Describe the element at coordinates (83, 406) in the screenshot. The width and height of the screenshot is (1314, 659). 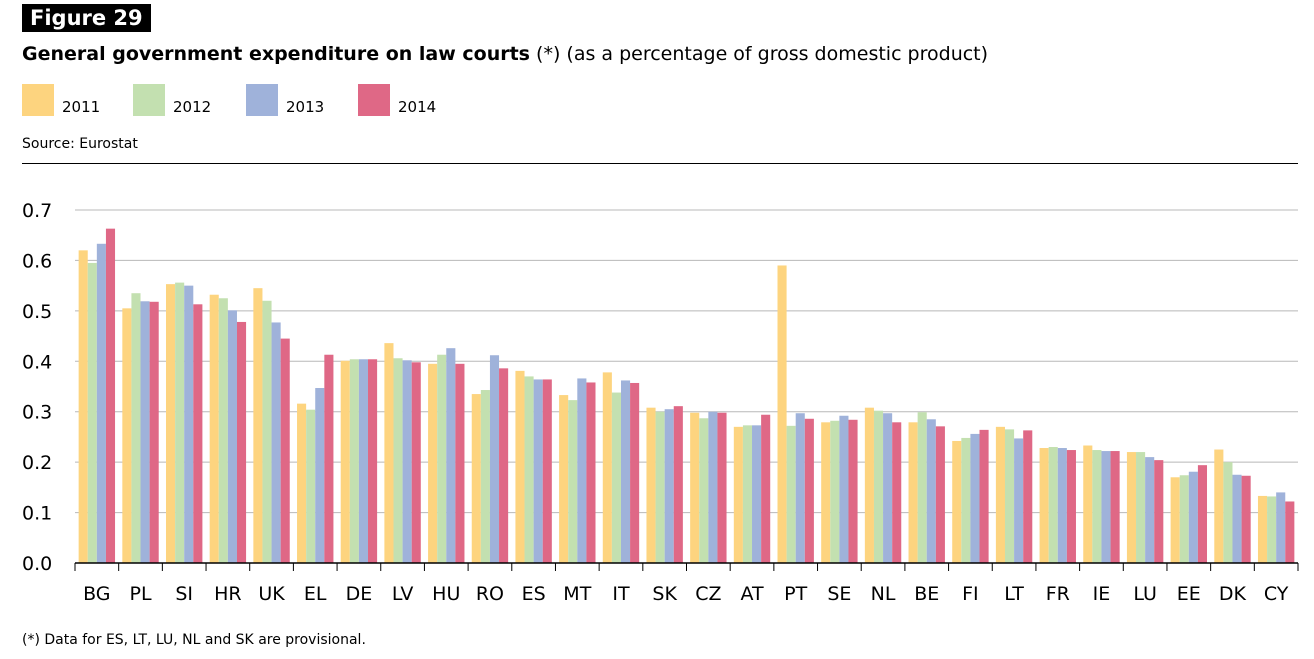
I see `bar-BG-2011` at that location.